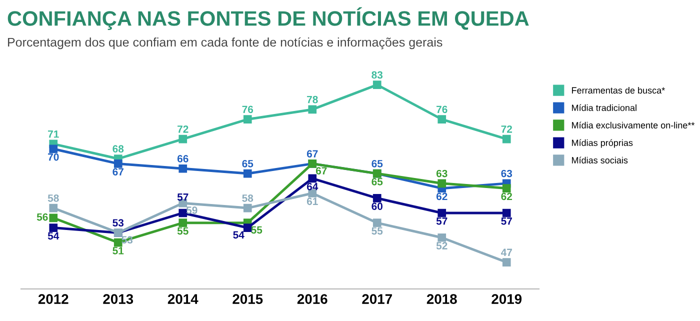 This screenshot has width=700, height=321. I want to click on data-label: 53, so click(118, 223).